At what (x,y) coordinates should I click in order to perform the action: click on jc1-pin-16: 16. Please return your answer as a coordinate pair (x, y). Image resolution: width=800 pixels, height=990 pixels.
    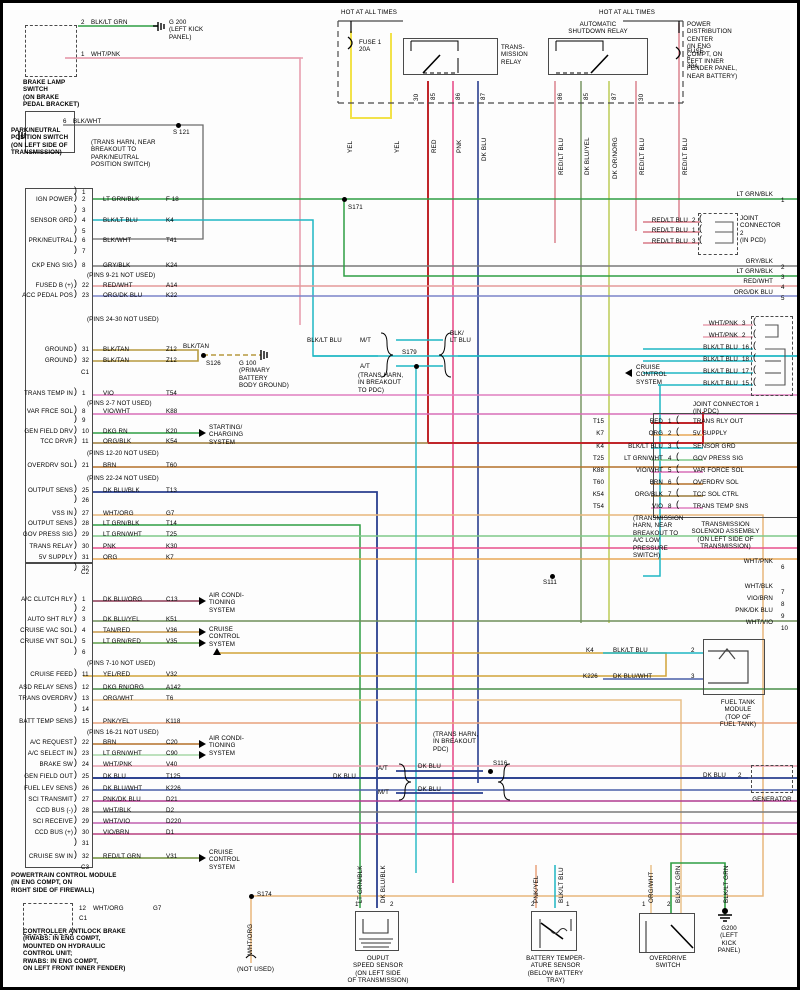
    Looking at the image, I should click on (746, 347).